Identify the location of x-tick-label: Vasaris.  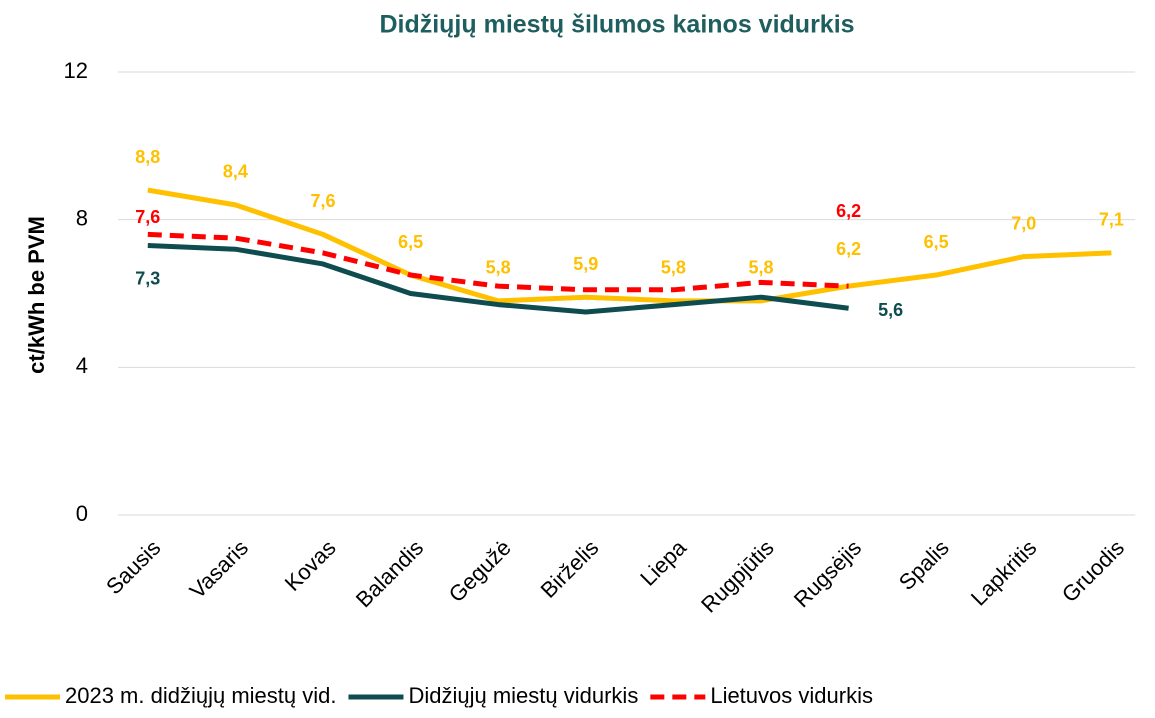
(219, 569).